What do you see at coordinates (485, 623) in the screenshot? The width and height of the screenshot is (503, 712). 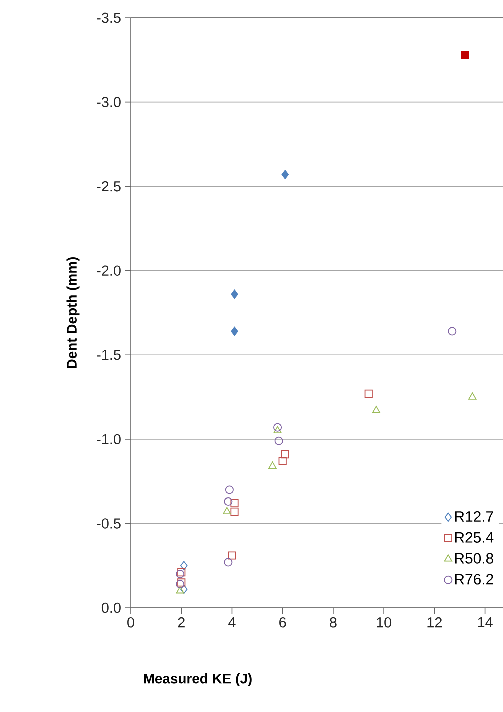 I see `x-tick-label: 14` at bounding box center [485, 623].